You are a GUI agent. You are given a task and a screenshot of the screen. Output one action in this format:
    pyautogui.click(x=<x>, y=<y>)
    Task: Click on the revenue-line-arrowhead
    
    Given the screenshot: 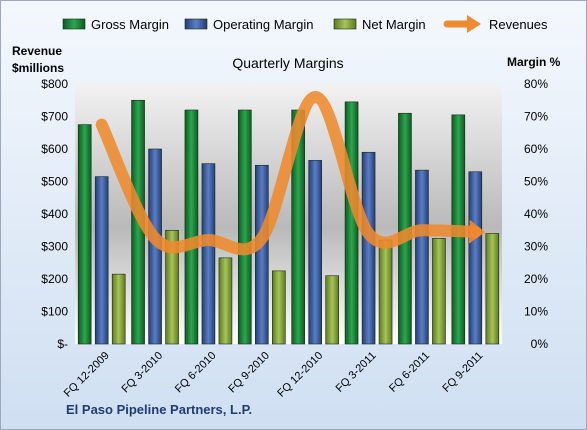 What is the action you would take?
    pyautogui.click(x=477, y=231)
    